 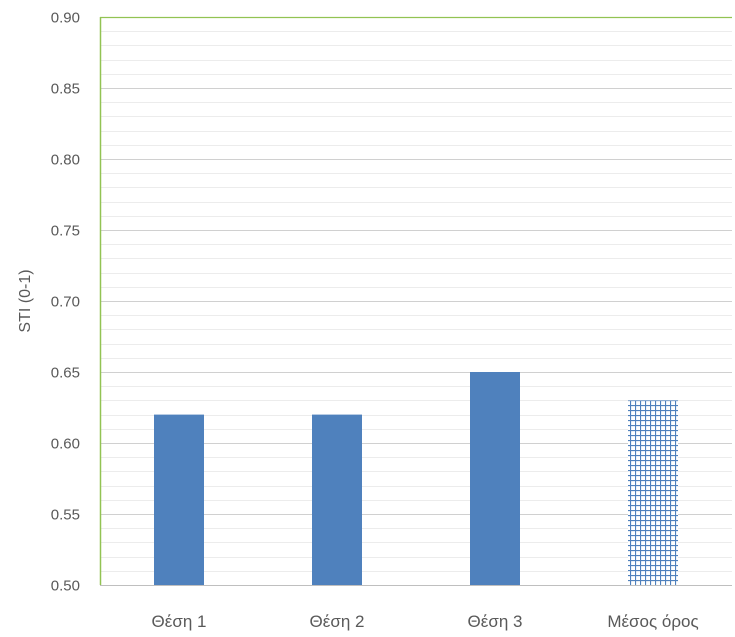 What do you see at coordinates (65, 515) in the screenshot?
I see `y-tick-label: 0.55` at bounding box center [65, 515].